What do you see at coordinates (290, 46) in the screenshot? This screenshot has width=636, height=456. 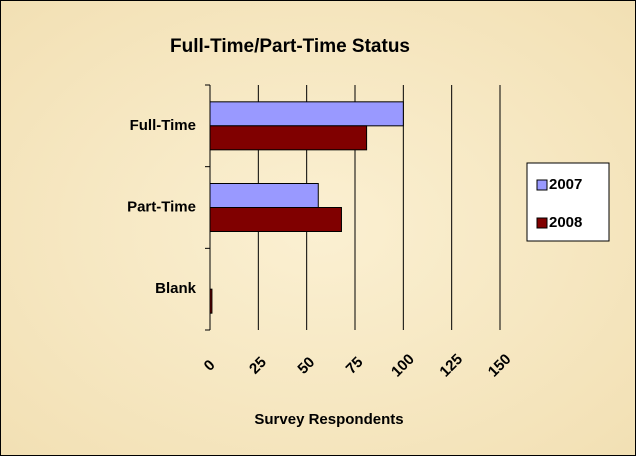 I see `chart-title: Full-Time/Part-Time Status` at bounding box center [290, 46].